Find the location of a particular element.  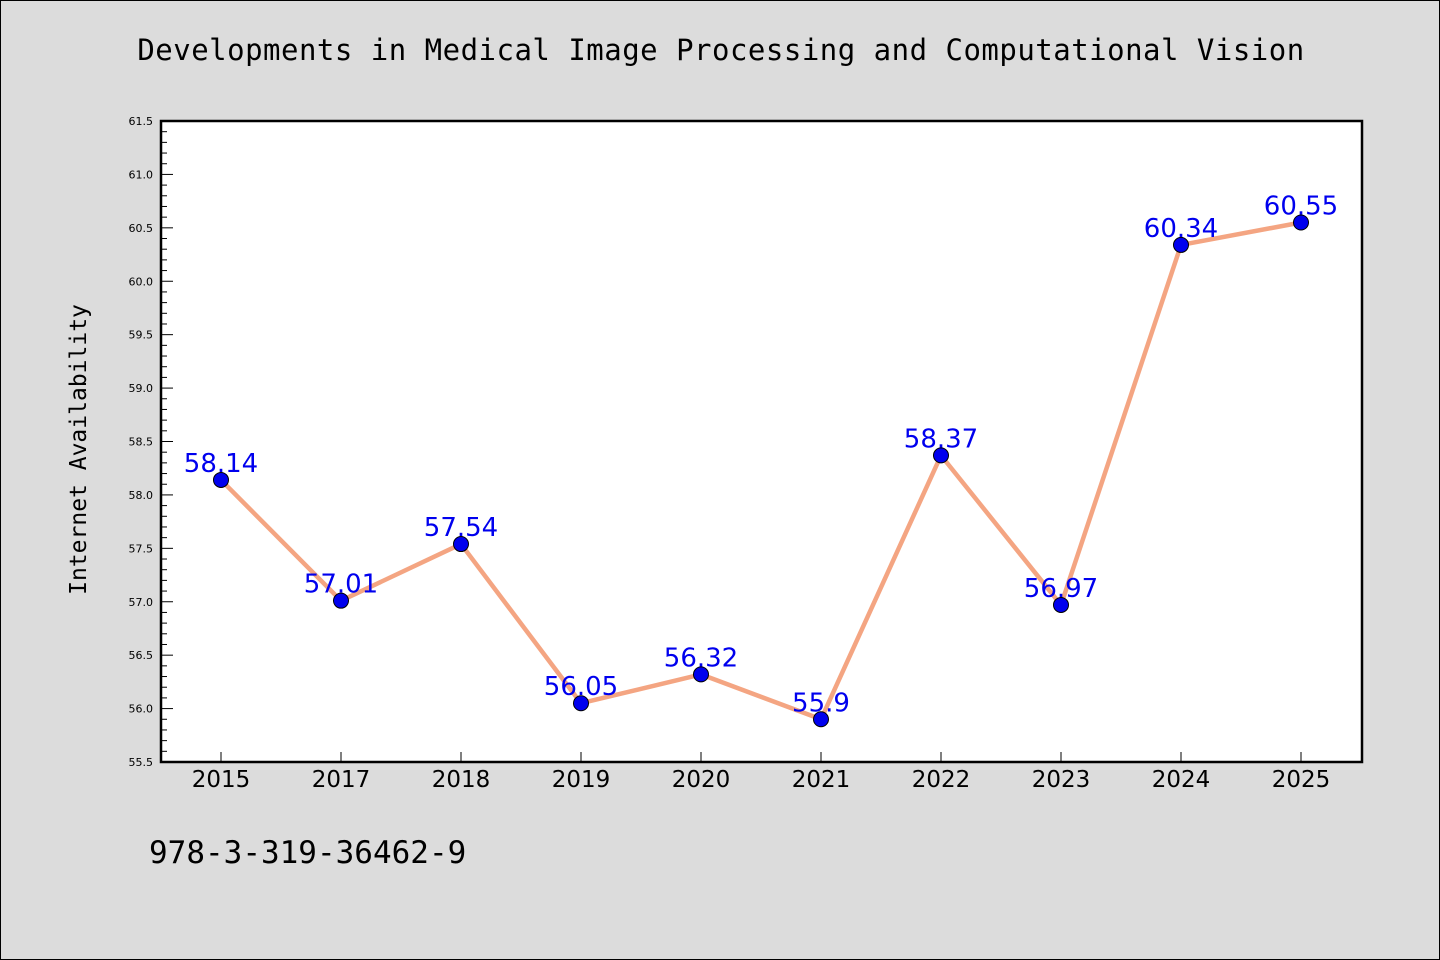

data-label: 56.97 is located at coordinates (1061, 589).